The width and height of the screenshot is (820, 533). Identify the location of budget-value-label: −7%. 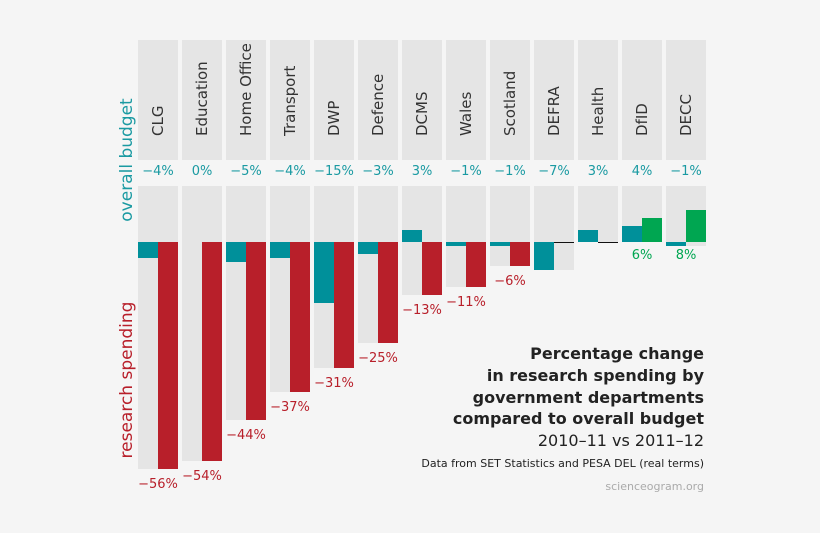
(554, 171).